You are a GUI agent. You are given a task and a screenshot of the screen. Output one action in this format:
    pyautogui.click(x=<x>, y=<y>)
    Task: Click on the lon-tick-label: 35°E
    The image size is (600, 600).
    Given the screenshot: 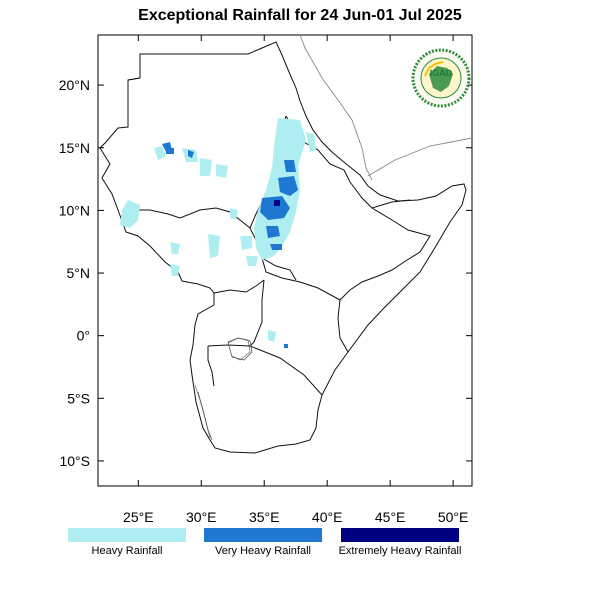 What is the action you would take?
    pyautogui.click(x=264, y=517)
    